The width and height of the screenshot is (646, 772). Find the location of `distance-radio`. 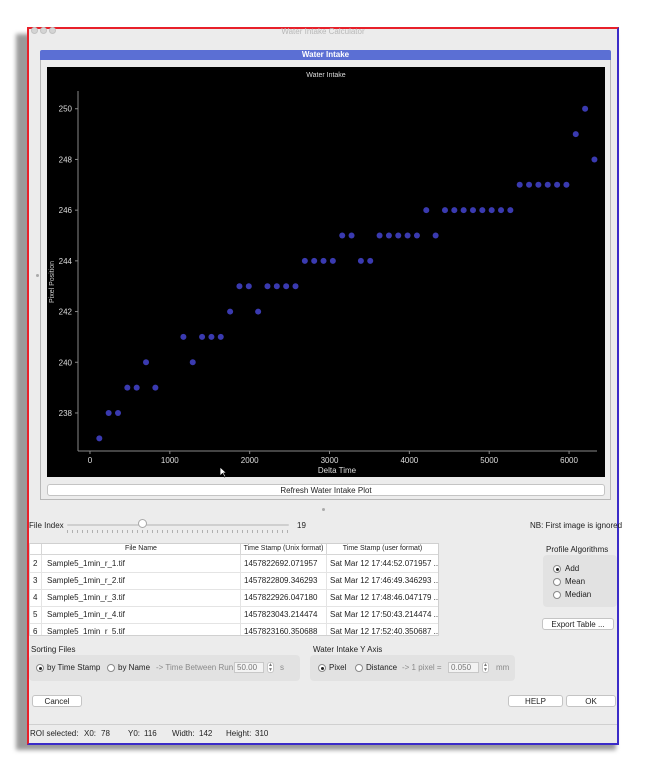

distance-radio is located at coordinates (359, 668).